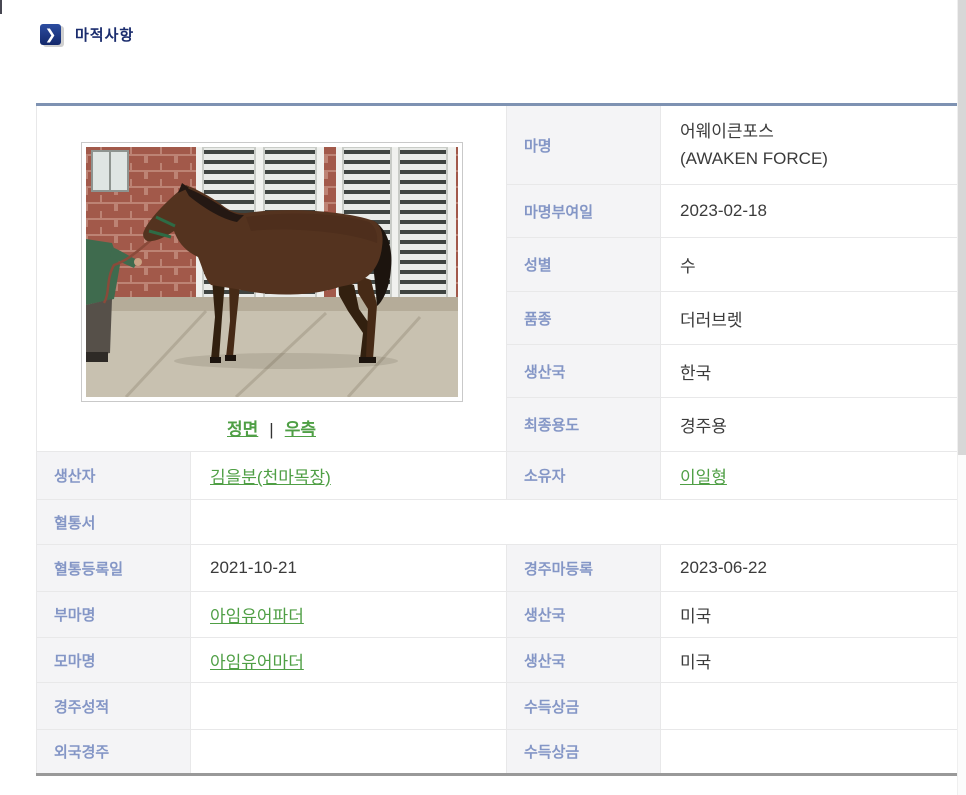 The image size is (966, 795). I want to click on horse-name-en: (AWAKEN FORCE), so click(754, 158).